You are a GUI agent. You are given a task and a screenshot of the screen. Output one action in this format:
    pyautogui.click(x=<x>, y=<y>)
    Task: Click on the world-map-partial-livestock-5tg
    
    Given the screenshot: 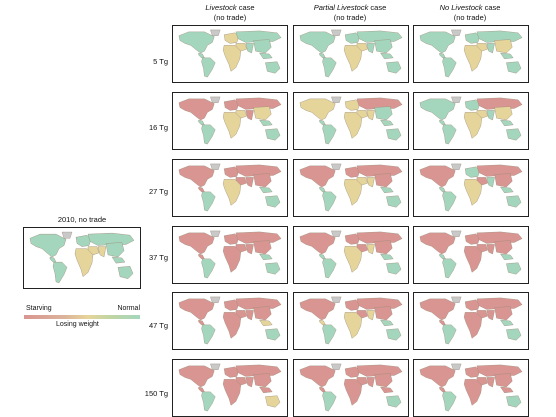 What is the action you would take?
    pyautogui.click(x=351, y=54)
    